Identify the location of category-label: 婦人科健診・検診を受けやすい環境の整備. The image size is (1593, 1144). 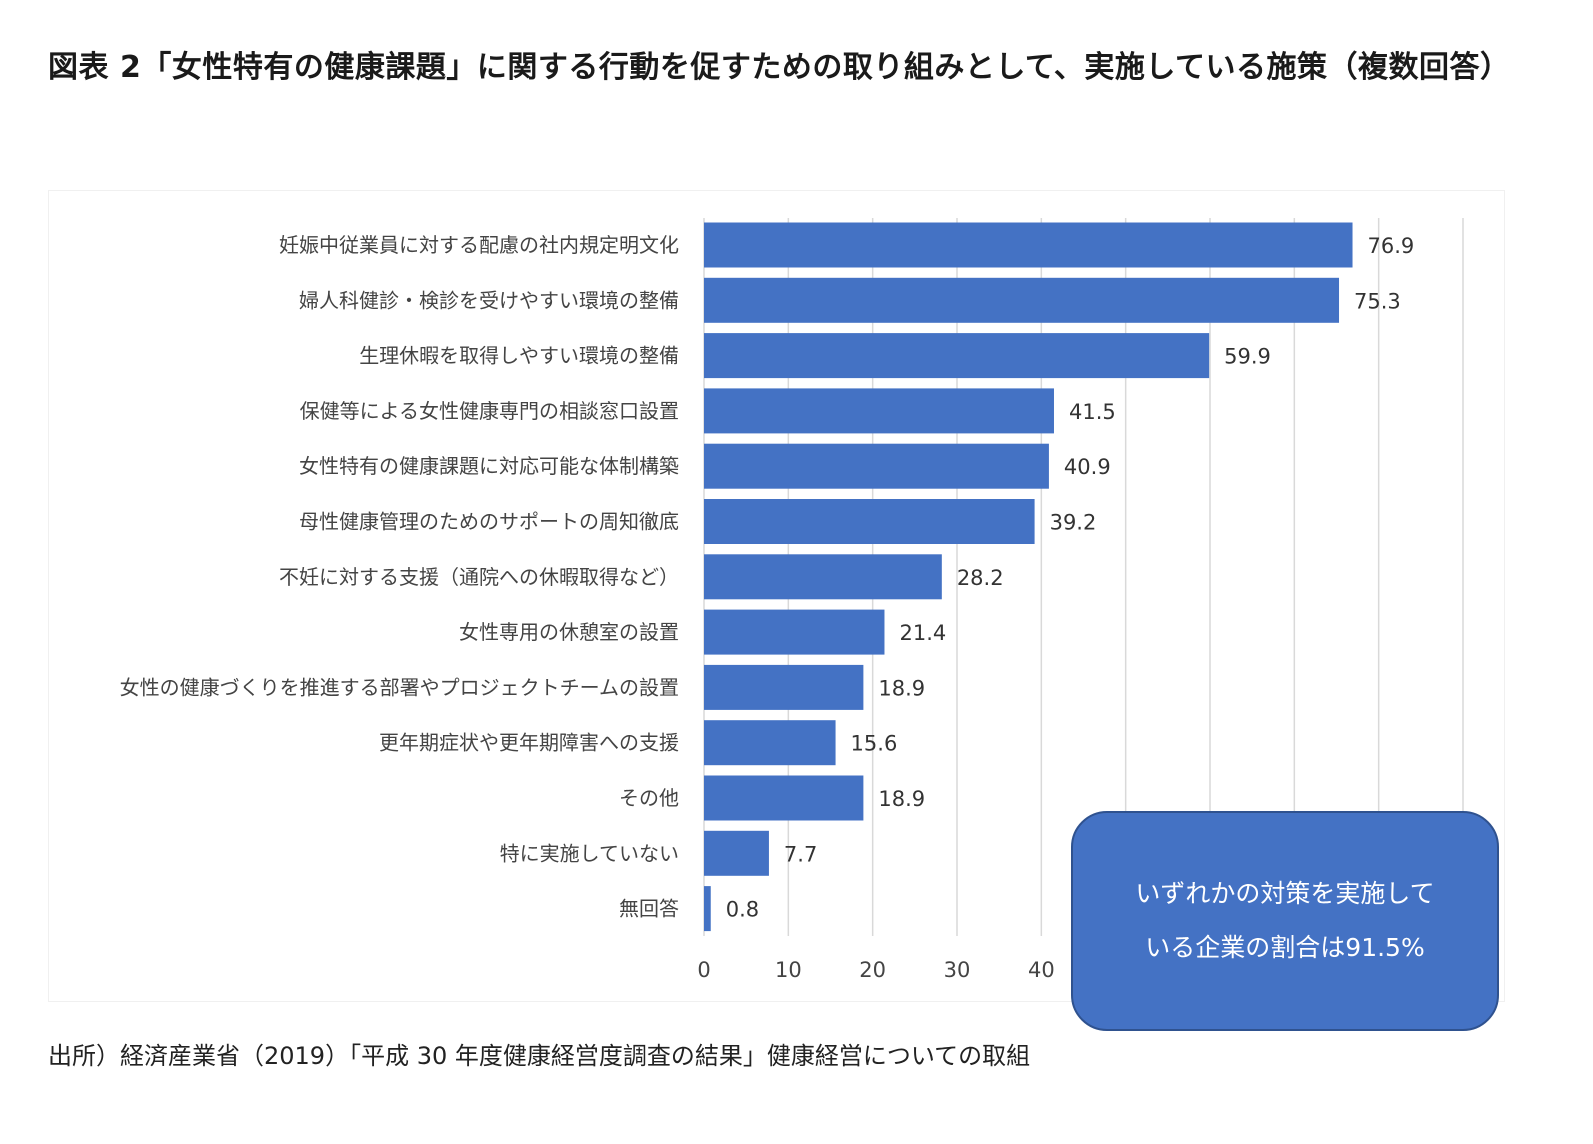
(489, 300).